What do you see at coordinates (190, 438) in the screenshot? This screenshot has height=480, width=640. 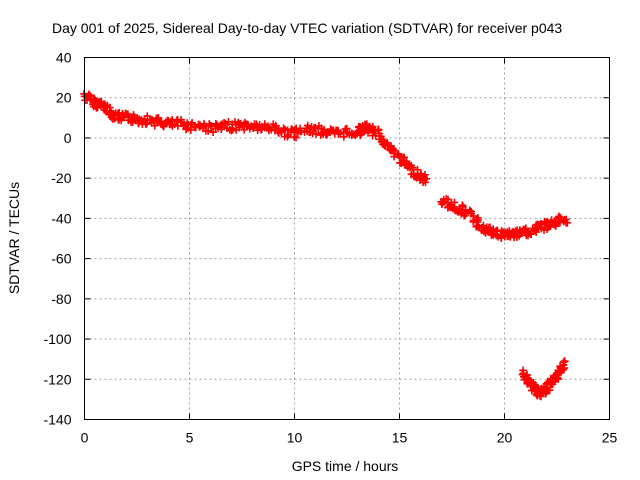 I see `x-tick-label: 5` at bounding box center [190, 438].